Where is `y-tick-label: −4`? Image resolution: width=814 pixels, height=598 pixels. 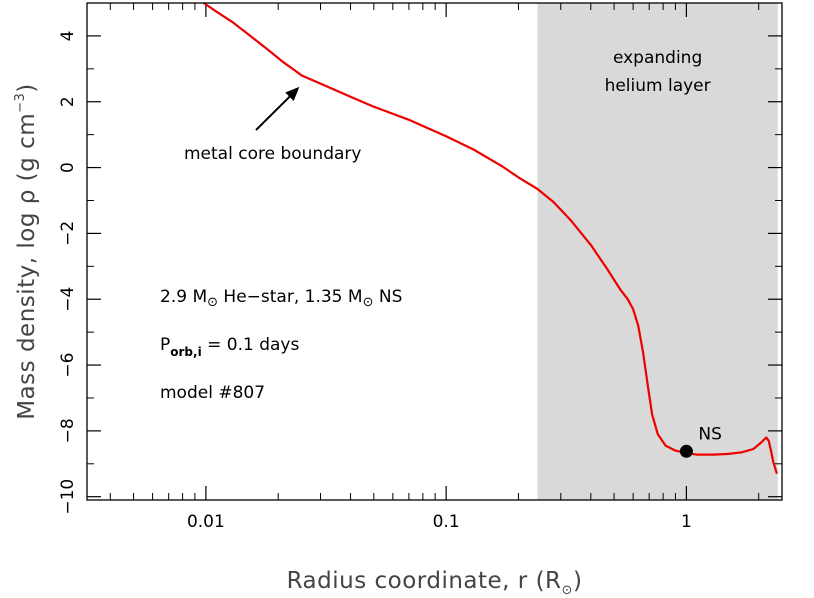
y-tick-label: −4 is located at coordinates (68, 299).